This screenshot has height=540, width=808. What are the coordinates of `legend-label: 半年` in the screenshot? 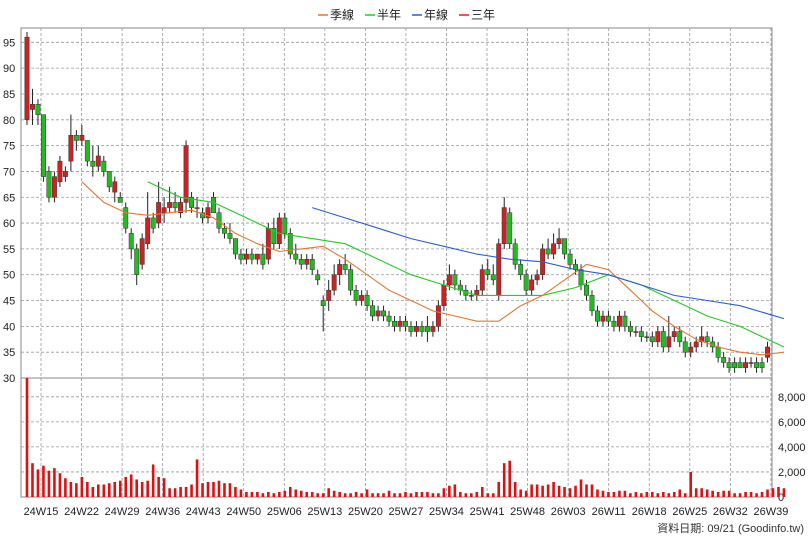 It's located at (389, 15).